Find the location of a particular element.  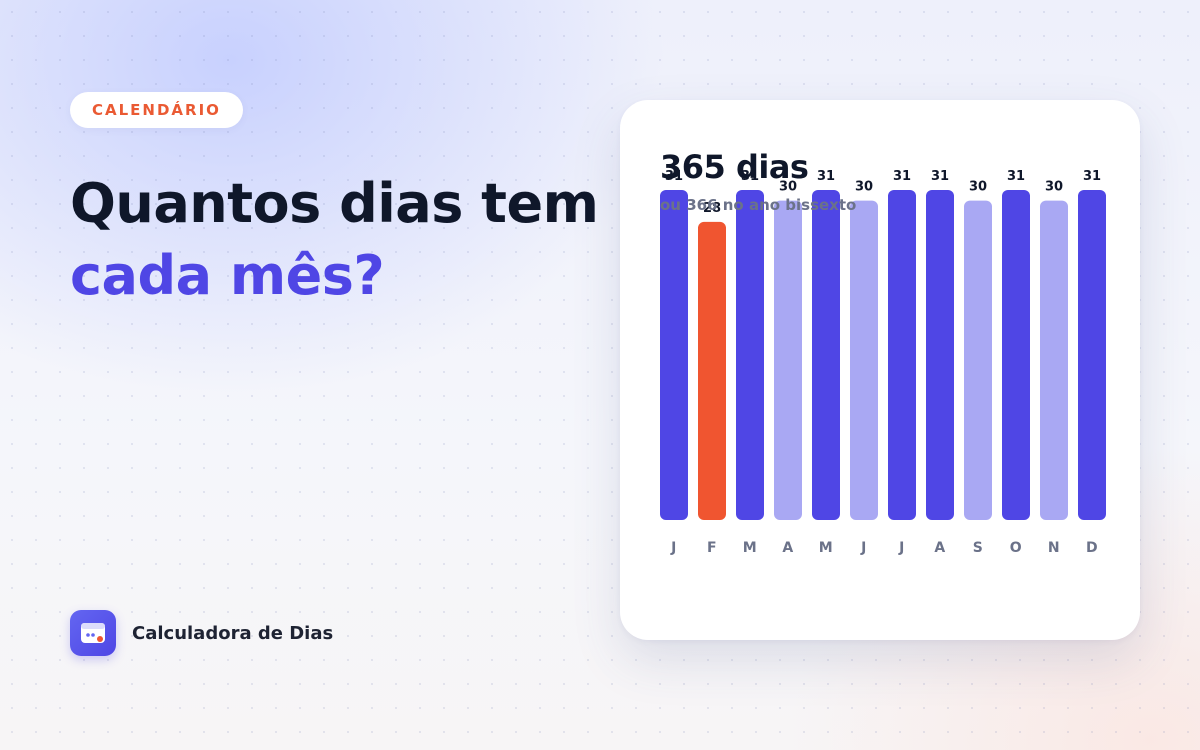

month-label: O is located at coordinates (1016, 548).